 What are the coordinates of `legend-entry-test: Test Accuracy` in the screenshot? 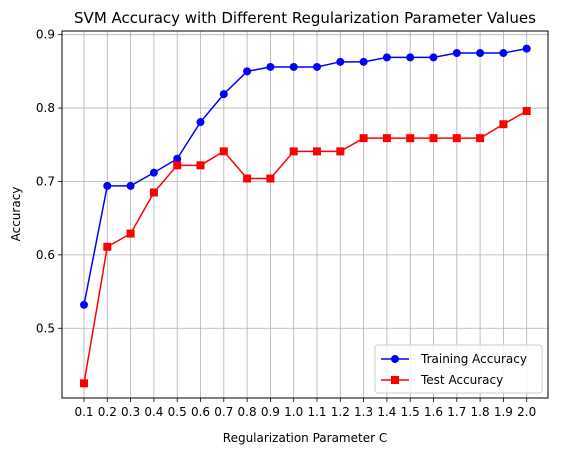 It's located at (442, 380).